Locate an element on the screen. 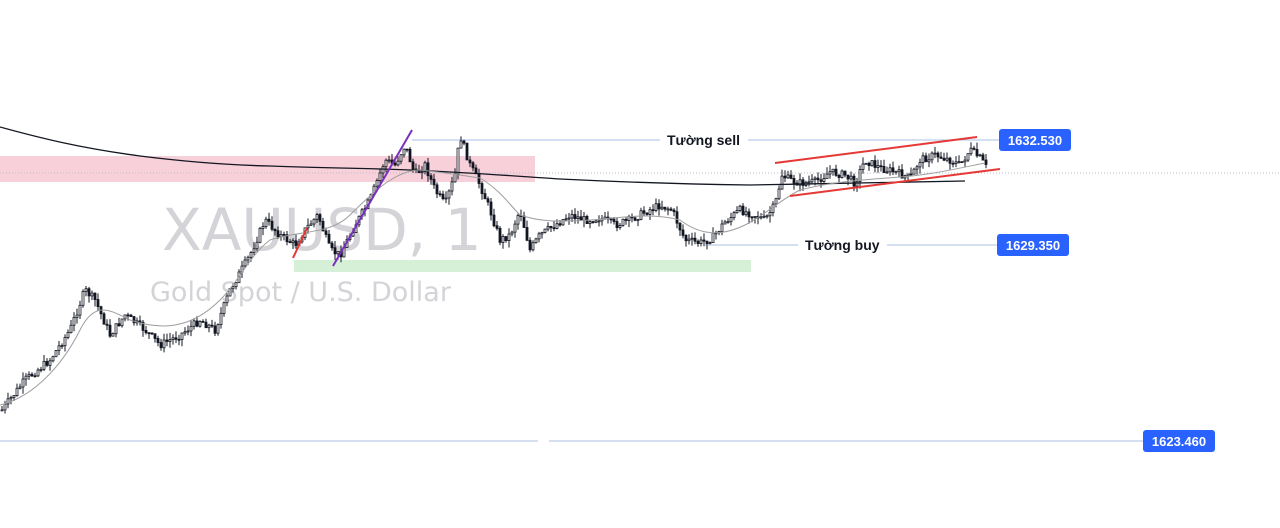 This screenshot has height=528, width=1280. impulse-red-line is located at coordinates (300, 243).